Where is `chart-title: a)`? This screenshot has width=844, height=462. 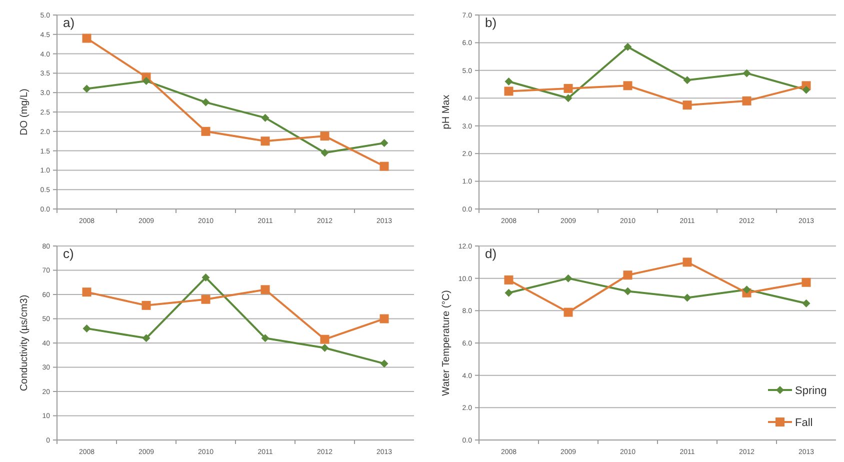 chart-title: a) is located at coordinates (69, 22).